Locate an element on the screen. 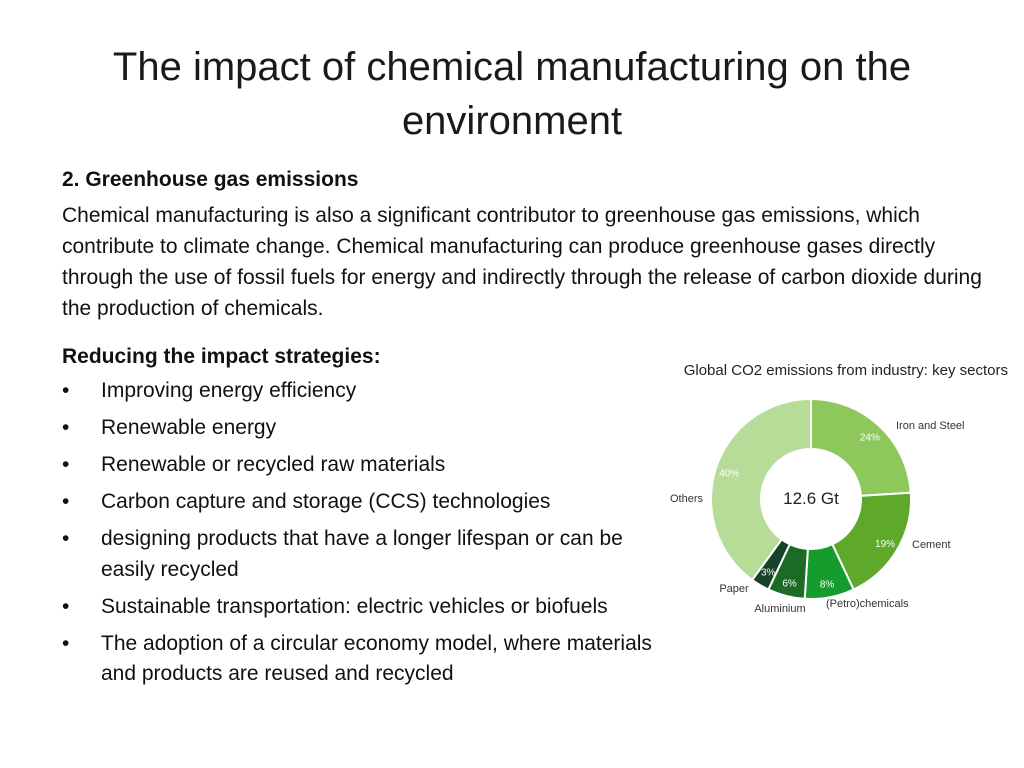 This screenshot has height=768, width=1024. slice-category-label: Paper is located at coordinates (734, 589).